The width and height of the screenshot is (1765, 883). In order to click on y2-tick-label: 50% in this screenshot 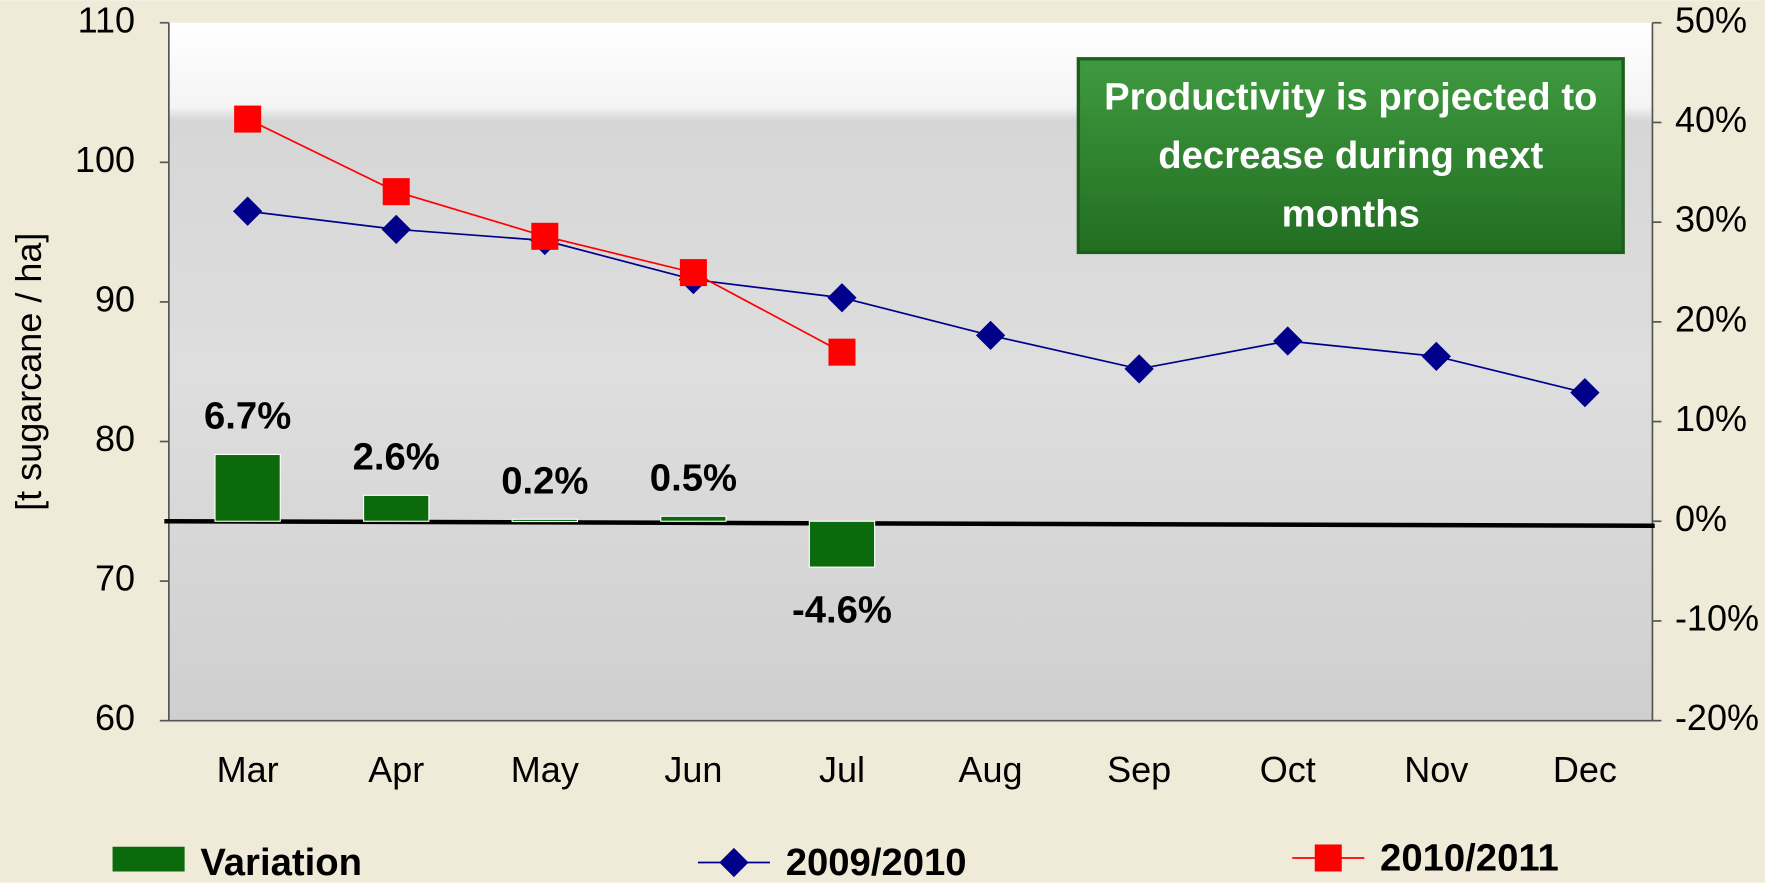, I will do `click(1711, 20)`.